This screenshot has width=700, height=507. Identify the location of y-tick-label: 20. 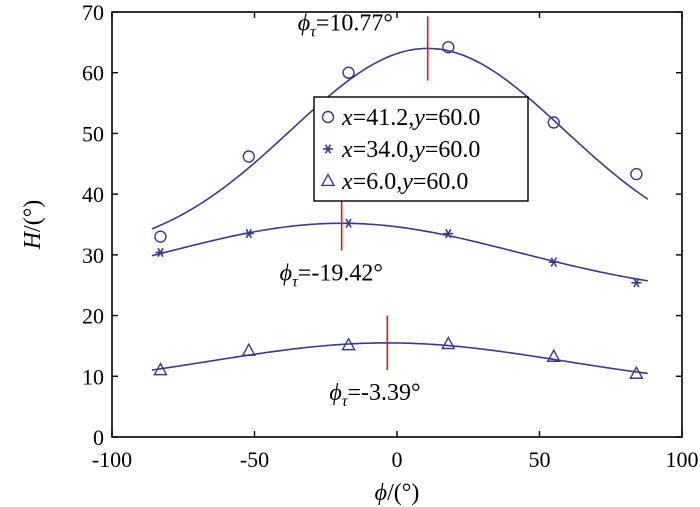
(93, 316).